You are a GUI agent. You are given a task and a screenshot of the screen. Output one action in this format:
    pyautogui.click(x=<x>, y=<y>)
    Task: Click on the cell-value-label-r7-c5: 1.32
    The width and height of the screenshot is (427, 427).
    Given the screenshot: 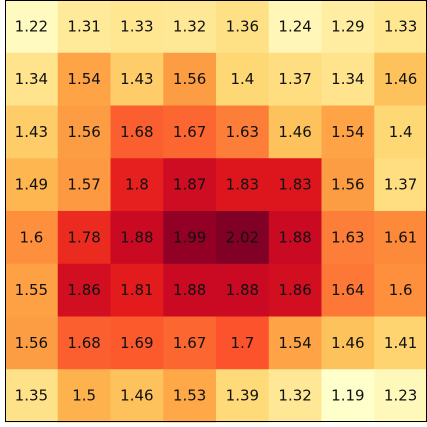 What is the action you would take?
    pyautogui.click(x=294, y=396)
    